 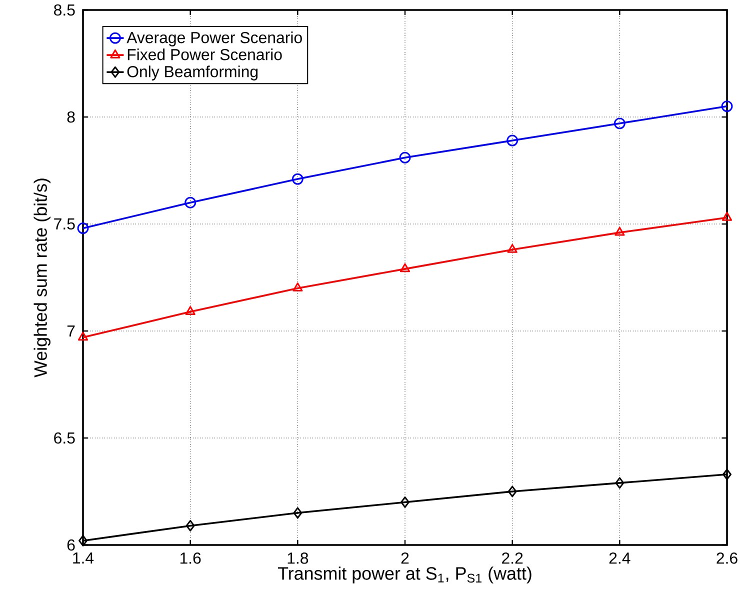 What do you see at coordinates (190, 558) in the screenshot?
I see `x-tick-label: 1.6` at bounding box center [190, 558].